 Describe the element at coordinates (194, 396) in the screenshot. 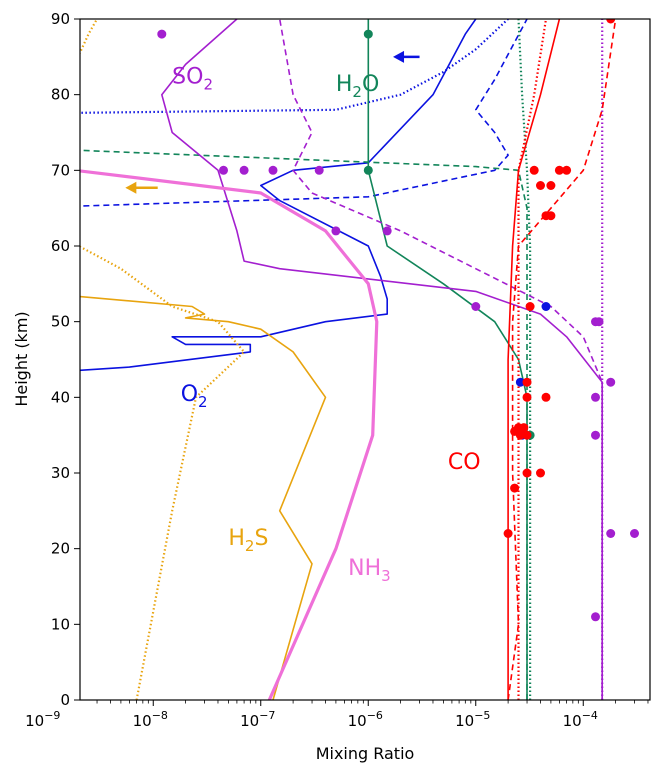

I see `label-o2: O2` at that location.